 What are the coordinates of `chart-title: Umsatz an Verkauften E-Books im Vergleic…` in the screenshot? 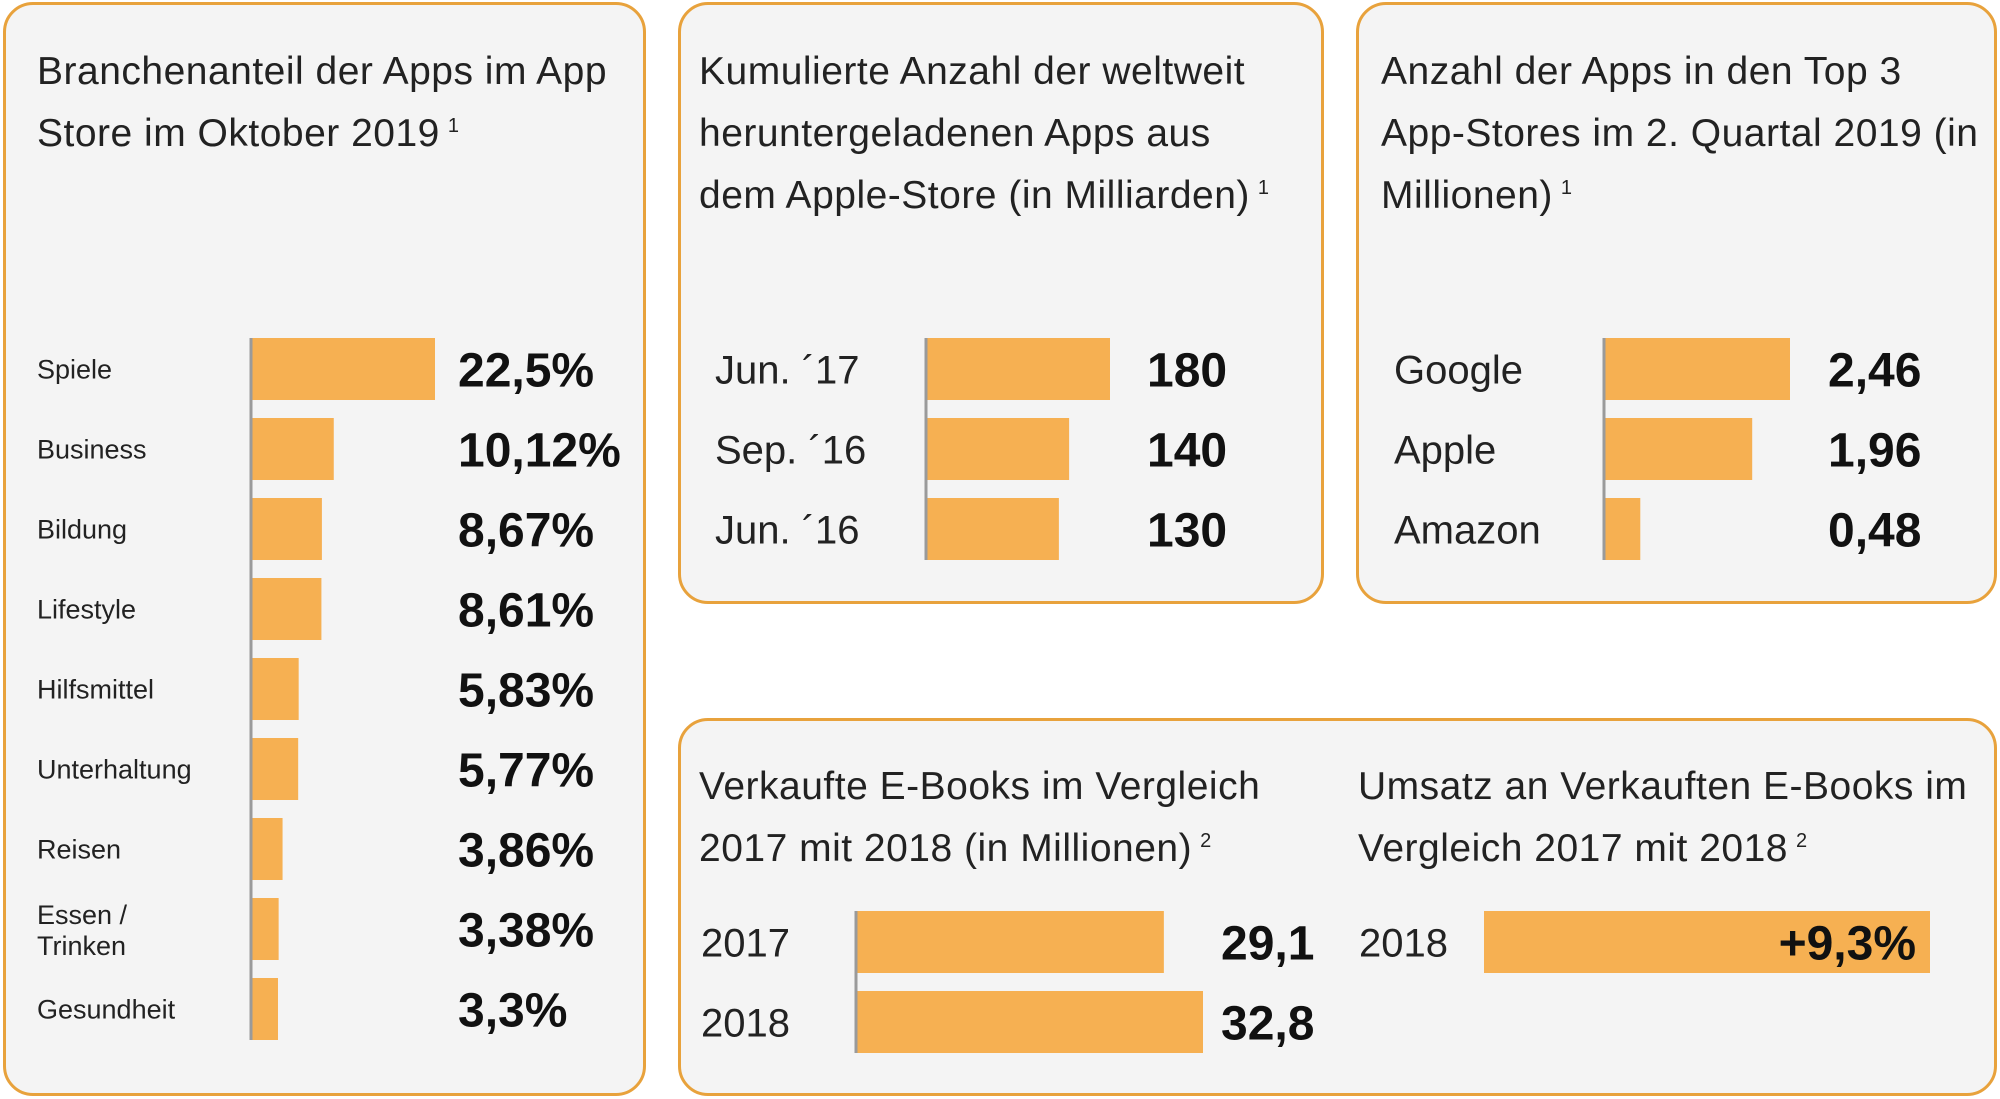 It's located at (1668, 818).